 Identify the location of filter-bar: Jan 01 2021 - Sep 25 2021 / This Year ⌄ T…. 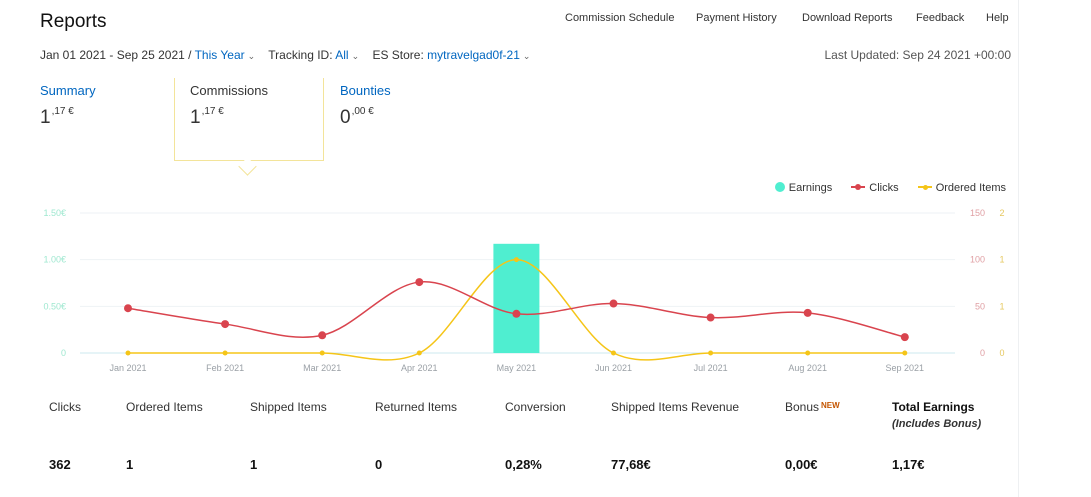
(290, 55).